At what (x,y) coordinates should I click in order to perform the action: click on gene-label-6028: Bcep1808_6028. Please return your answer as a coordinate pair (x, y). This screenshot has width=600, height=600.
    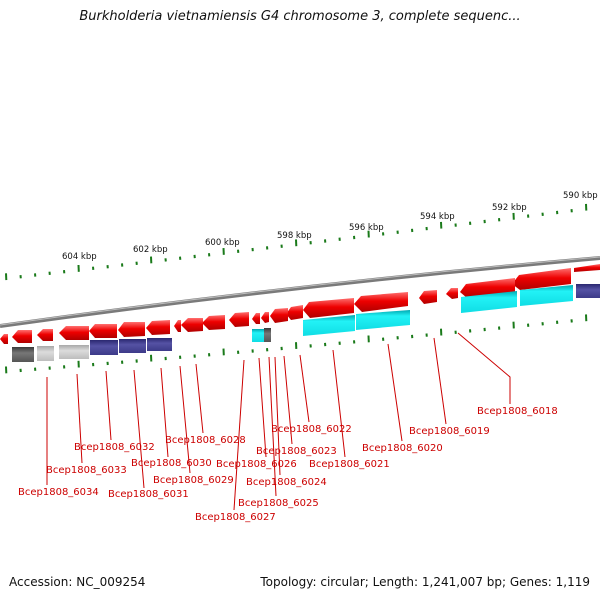
    Looking at the image, I should click on (205, 440).